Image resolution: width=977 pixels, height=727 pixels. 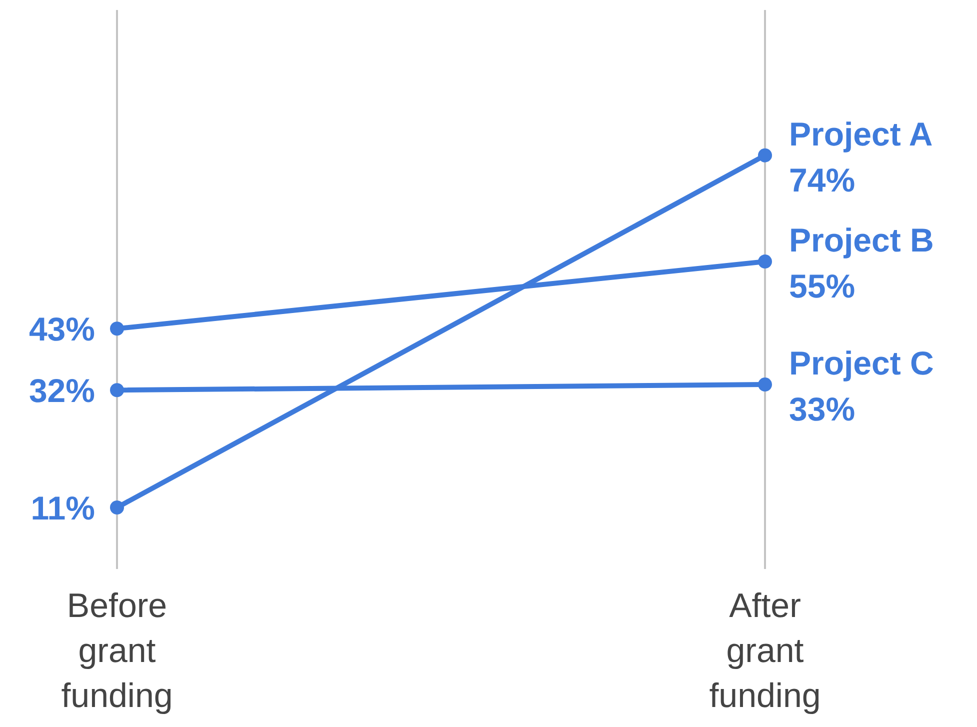 I want to click on series-label: Project A, so click(x=861, y=133).